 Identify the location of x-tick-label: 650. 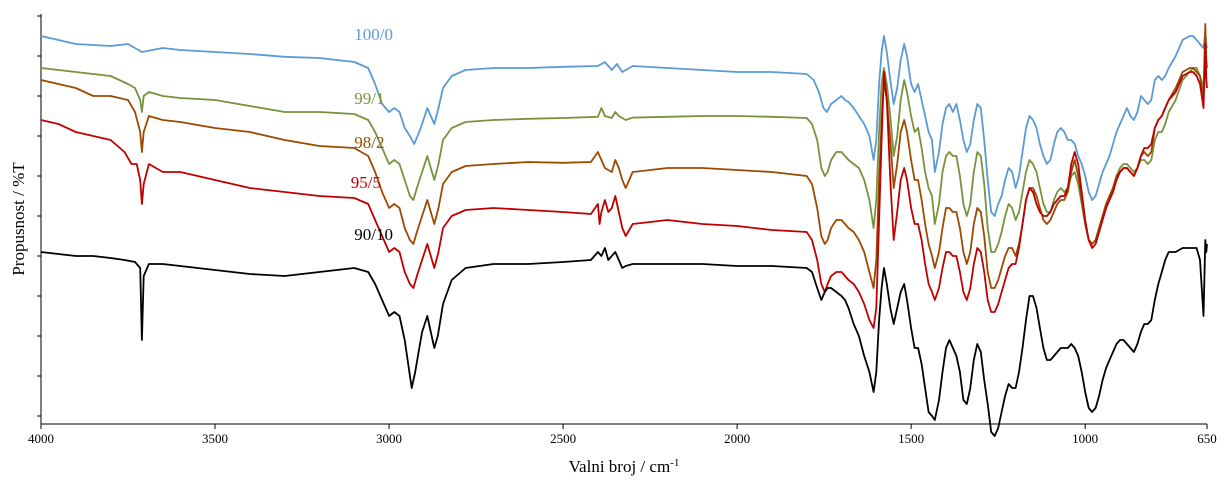
(1207, 438).